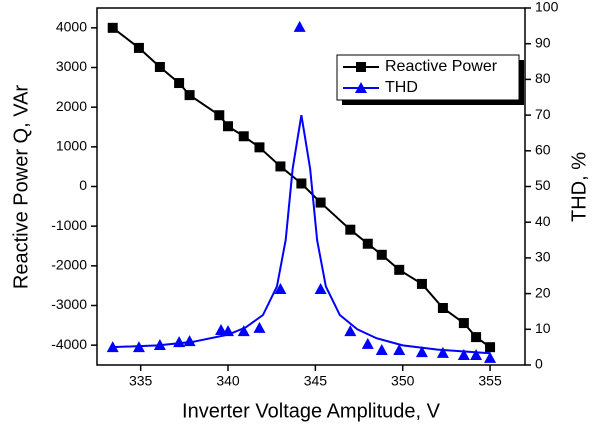 This screenshot has height=437, width=600. Describe the element at coordinates (71, 27) in the screenshot. I see `y-tick-label: 4000` at that location.